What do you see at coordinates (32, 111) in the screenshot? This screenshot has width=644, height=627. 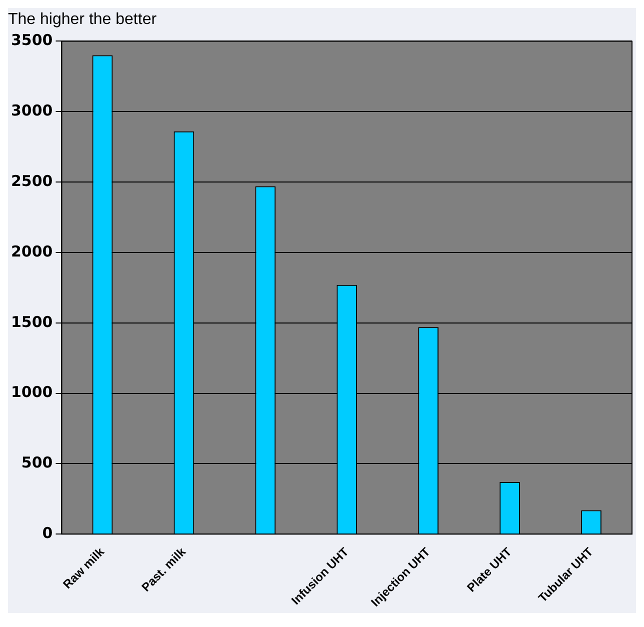 I see `y-tick-label: 3000` at bounding box center [32, 111].